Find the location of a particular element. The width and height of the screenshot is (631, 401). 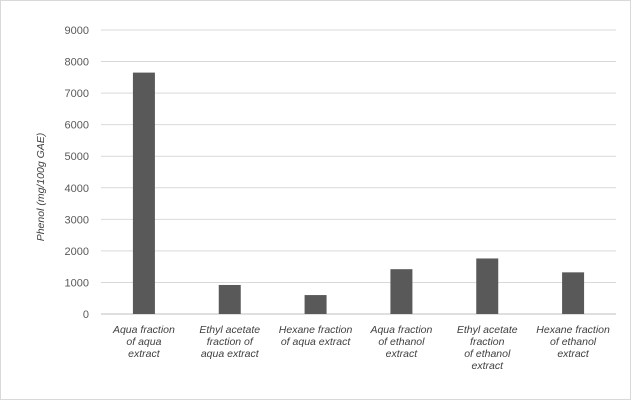

x-category-label-line: fraction of is located at coordinates (230, 342).